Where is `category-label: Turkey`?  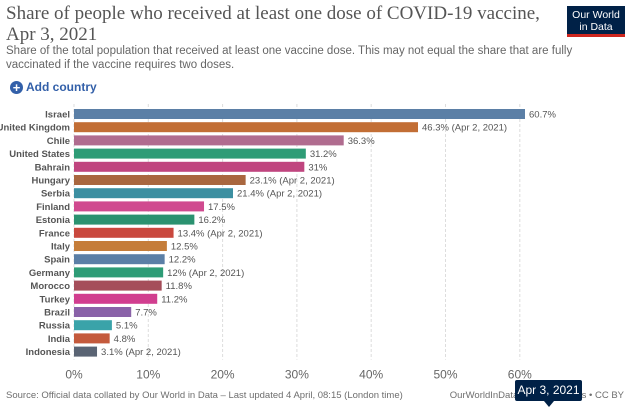 category-label: Turkey is located at coordinates (55, 299).